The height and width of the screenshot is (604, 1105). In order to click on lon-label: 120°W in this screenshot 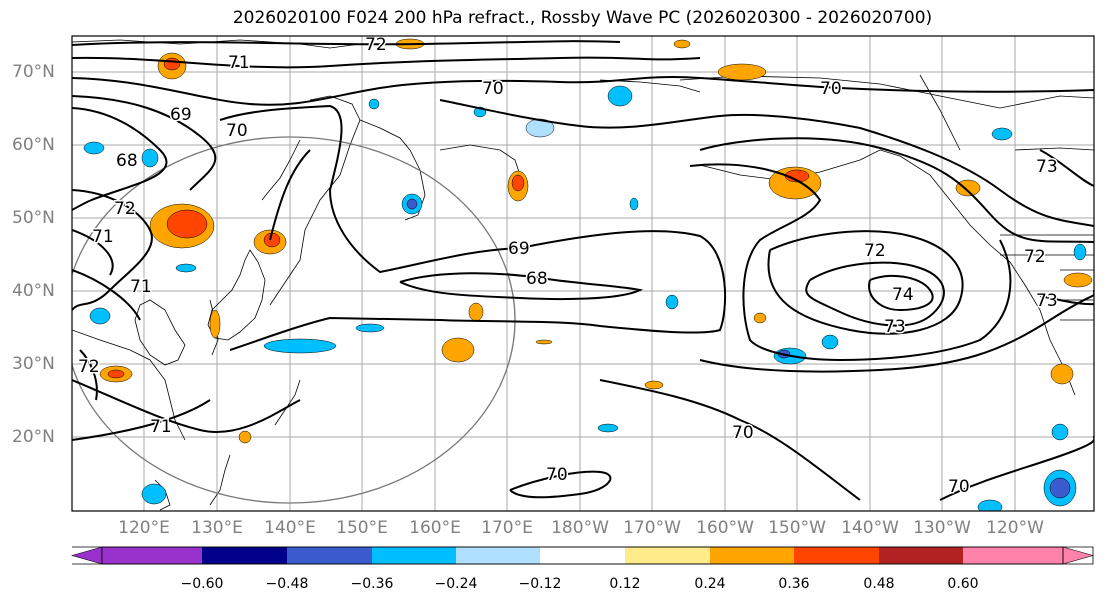, I will do `click(1015, 528)`.